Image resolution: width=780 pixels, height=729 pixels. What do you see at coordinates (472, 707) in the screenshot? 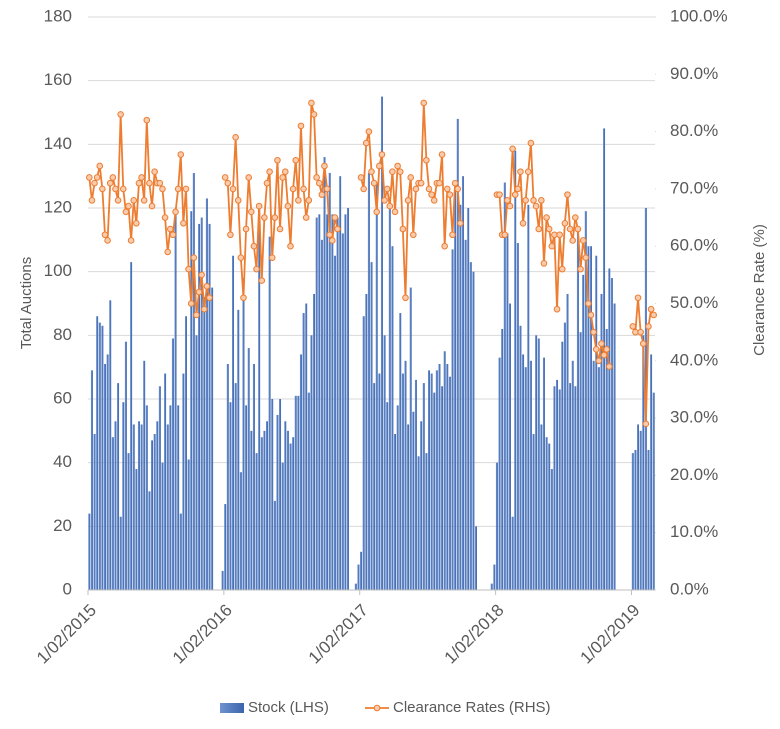
I see `legend-label: Clearance Rates (RHS)` at bounding box center [472, 707].